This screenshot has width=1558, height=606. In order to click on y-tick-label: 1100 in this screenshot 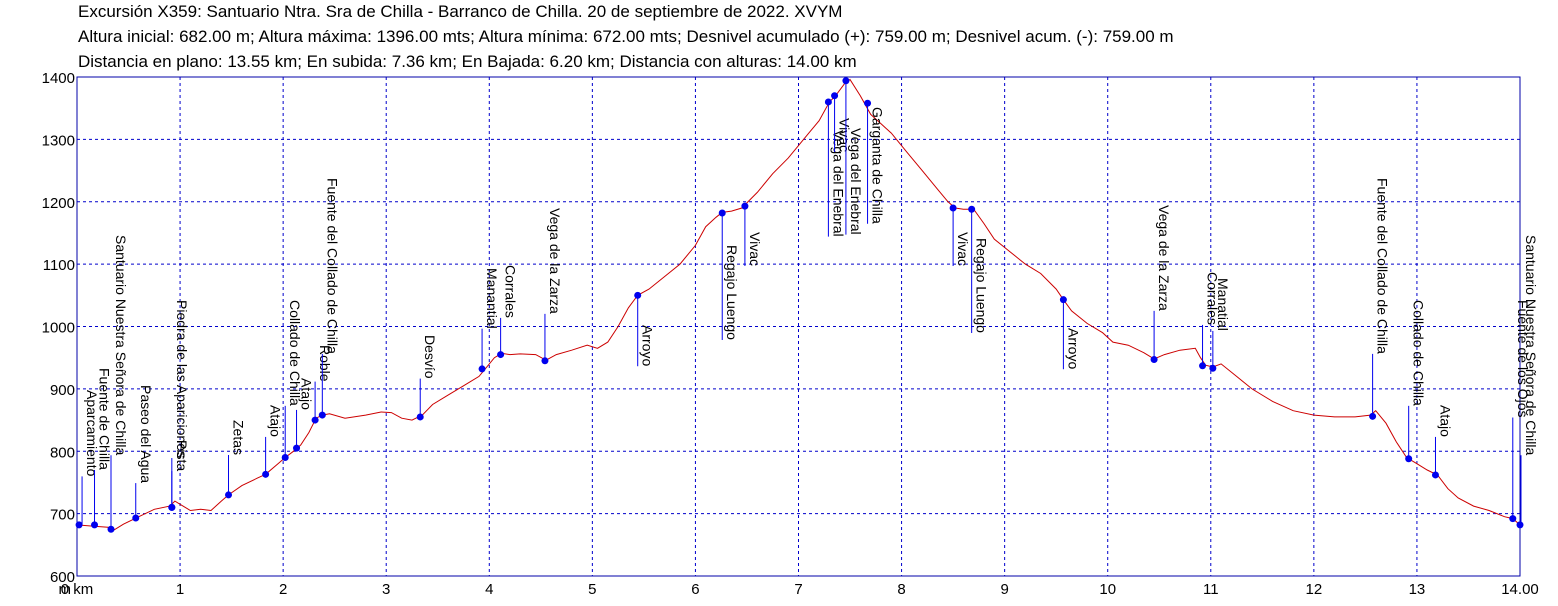, I will do `click(59, 265)`.